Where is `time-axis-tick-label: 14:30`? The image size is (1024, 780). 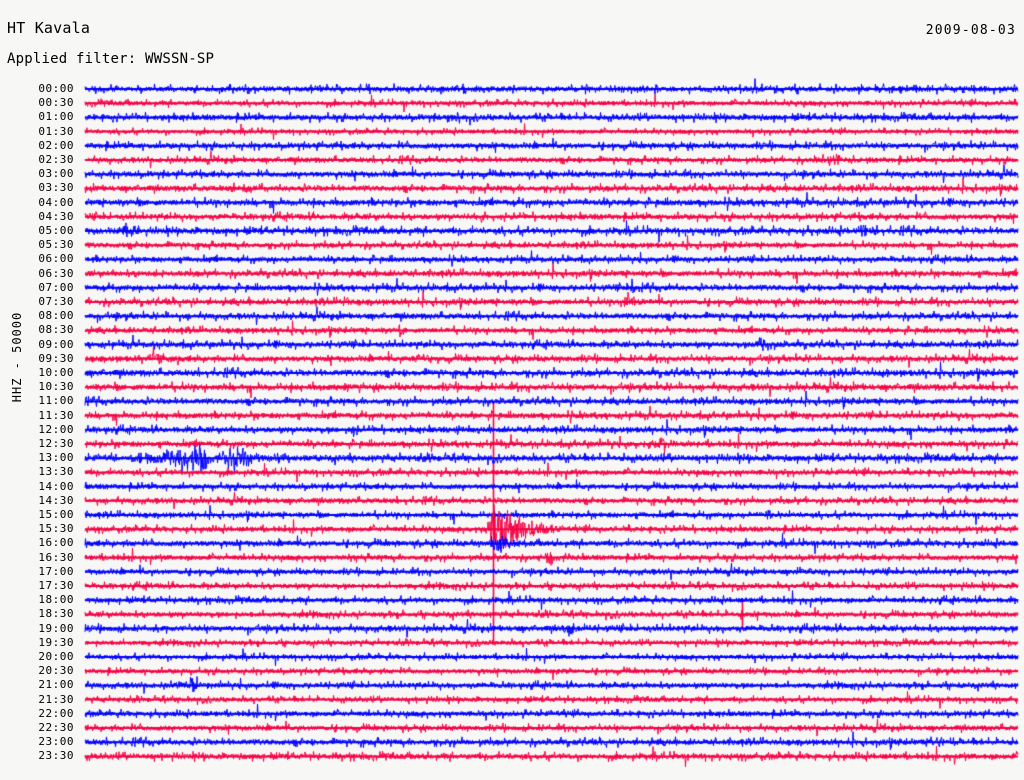
time-axis-tick-label: 14:30 is located at coordinates (56, 500).